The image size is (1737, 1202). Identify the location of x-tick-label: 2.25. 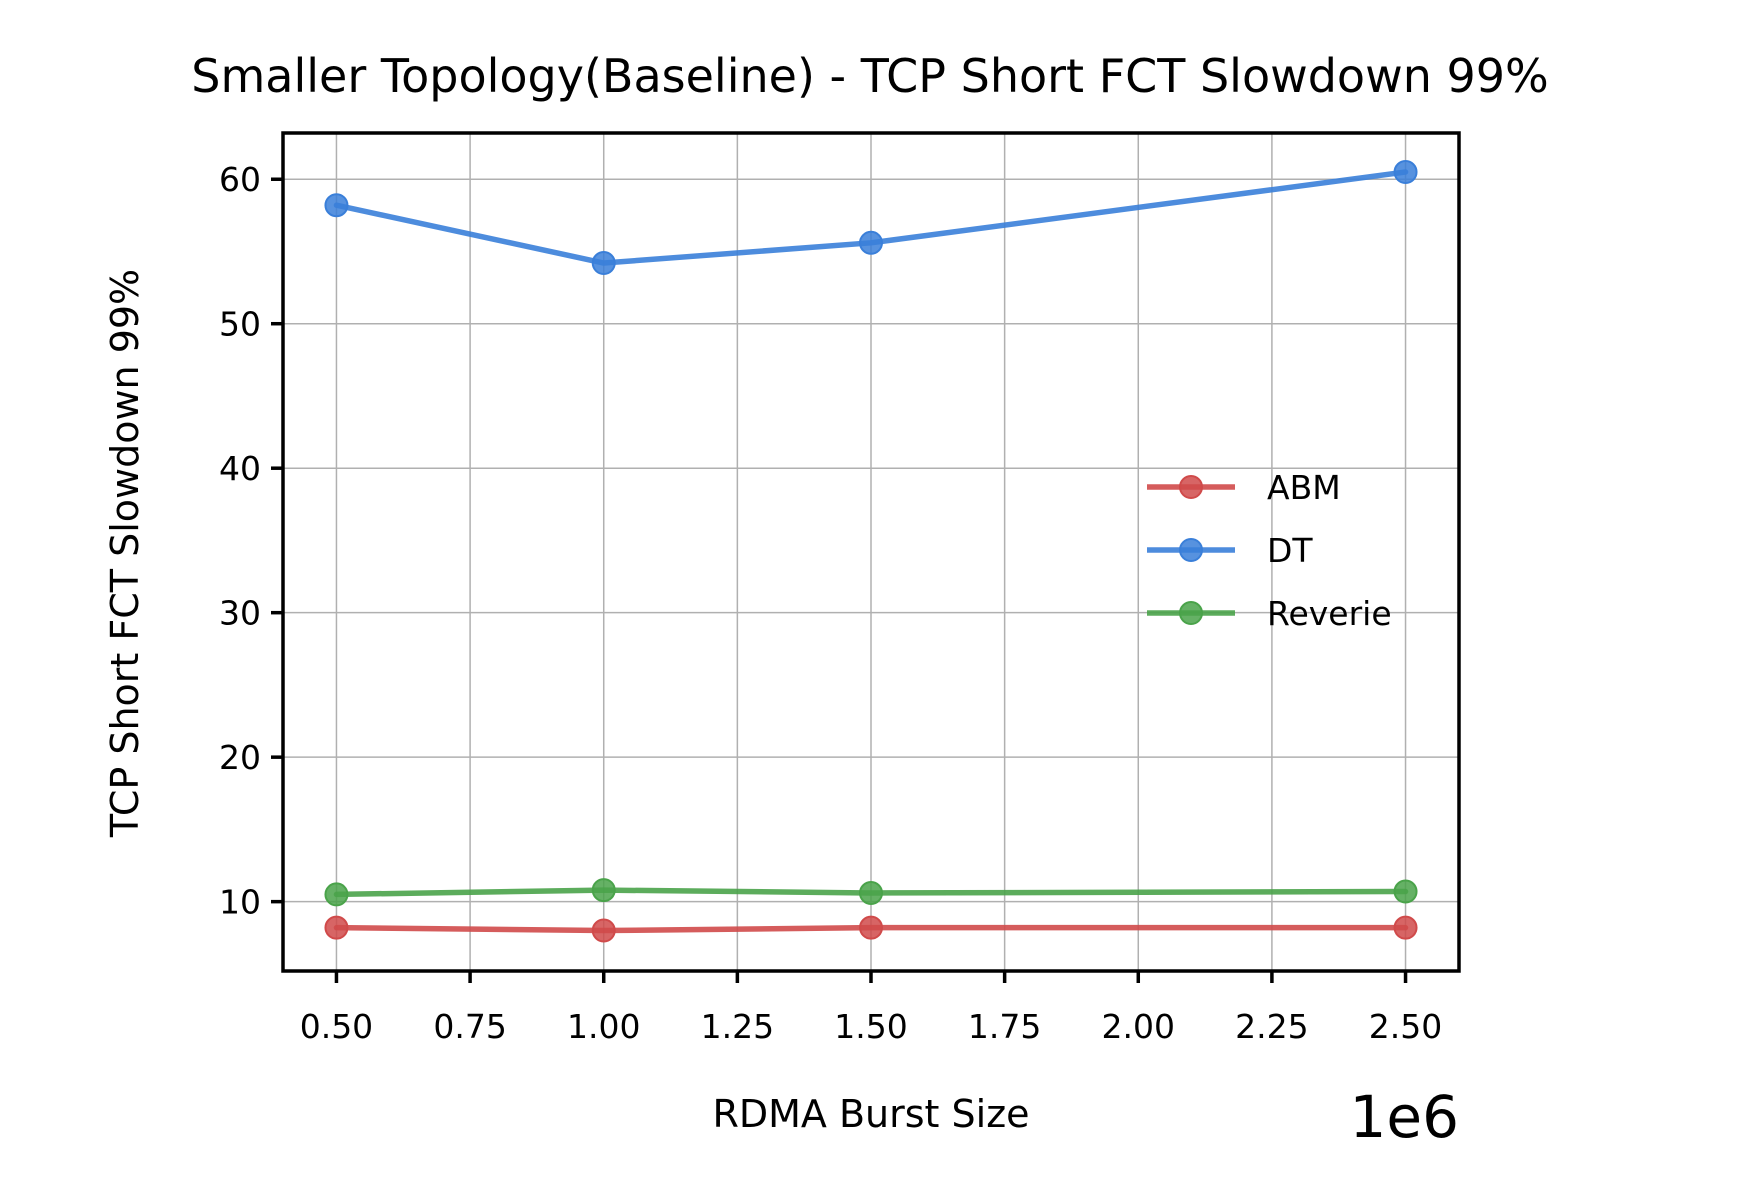
(1271, 1026).